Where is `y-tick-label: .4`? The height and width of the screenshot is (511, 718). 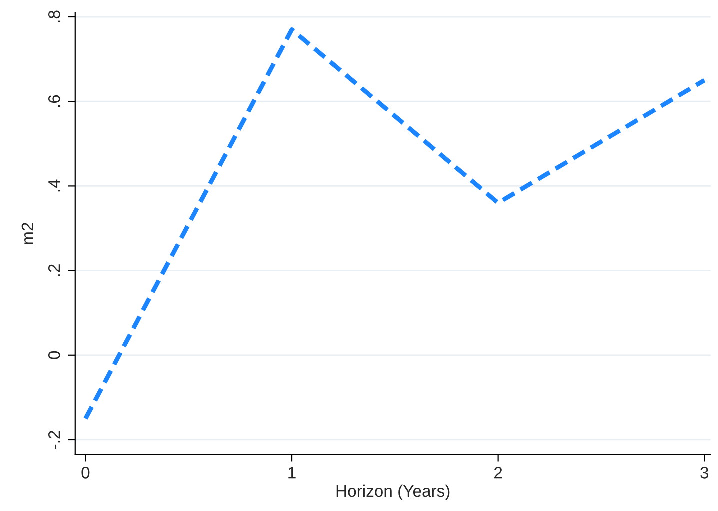
y-tick-label: .4 is located at coordinates (54, 186).